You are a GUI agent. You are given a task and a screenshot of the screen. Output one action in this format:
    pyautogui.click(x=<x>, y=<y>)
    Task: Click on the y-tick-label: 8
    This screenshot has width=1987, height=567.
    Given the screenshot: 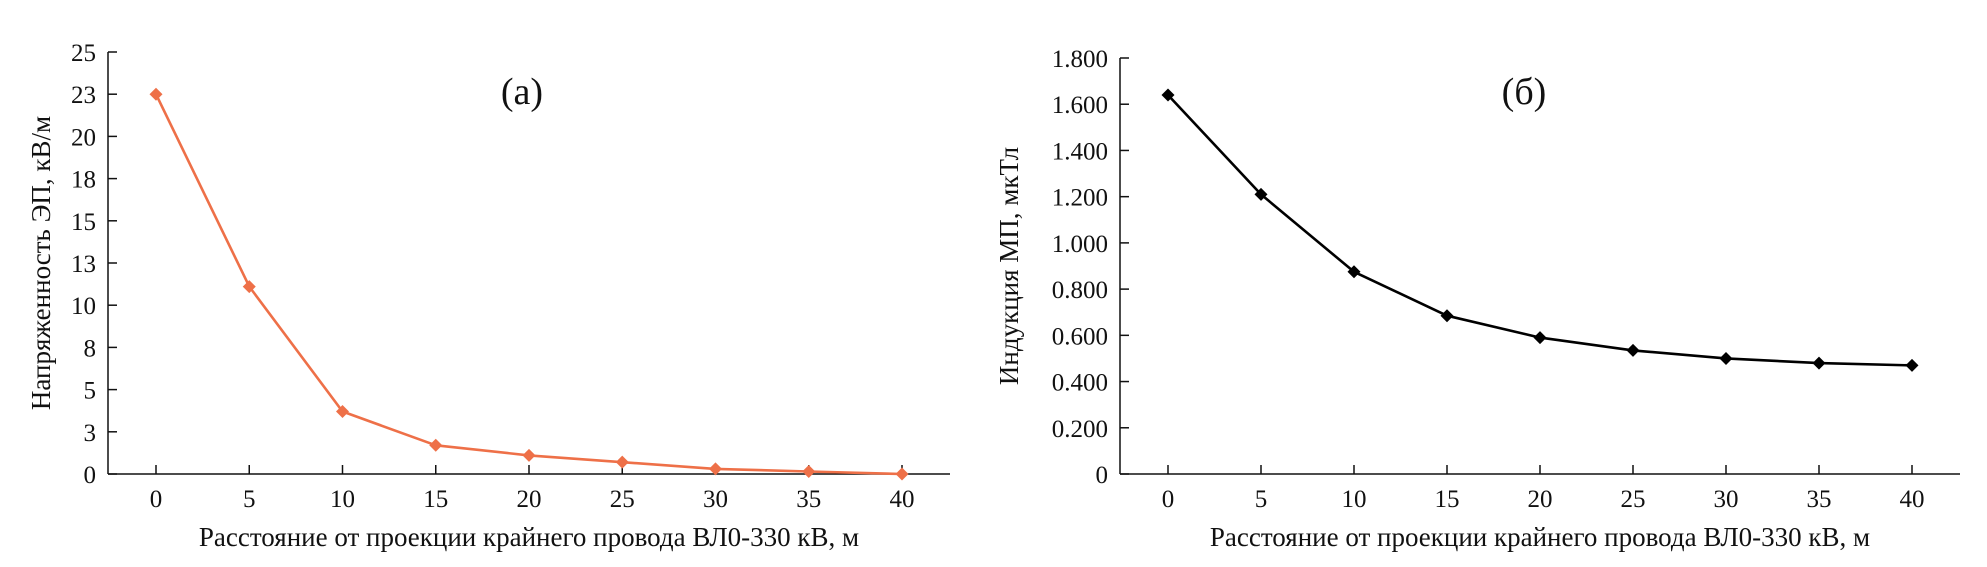 What is the action you would take?
    pyautogui.click(x=90, y=348)
    